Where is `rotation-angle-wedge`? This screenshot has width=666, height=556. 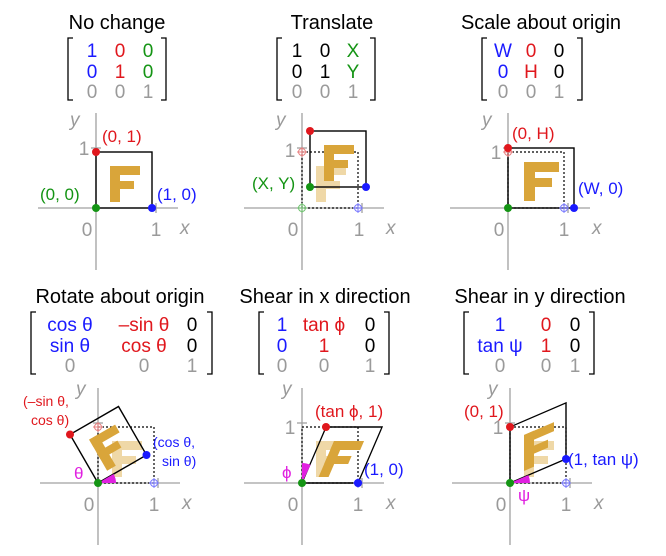 rotation-angle-wedge is located at coordinates (107, 478).